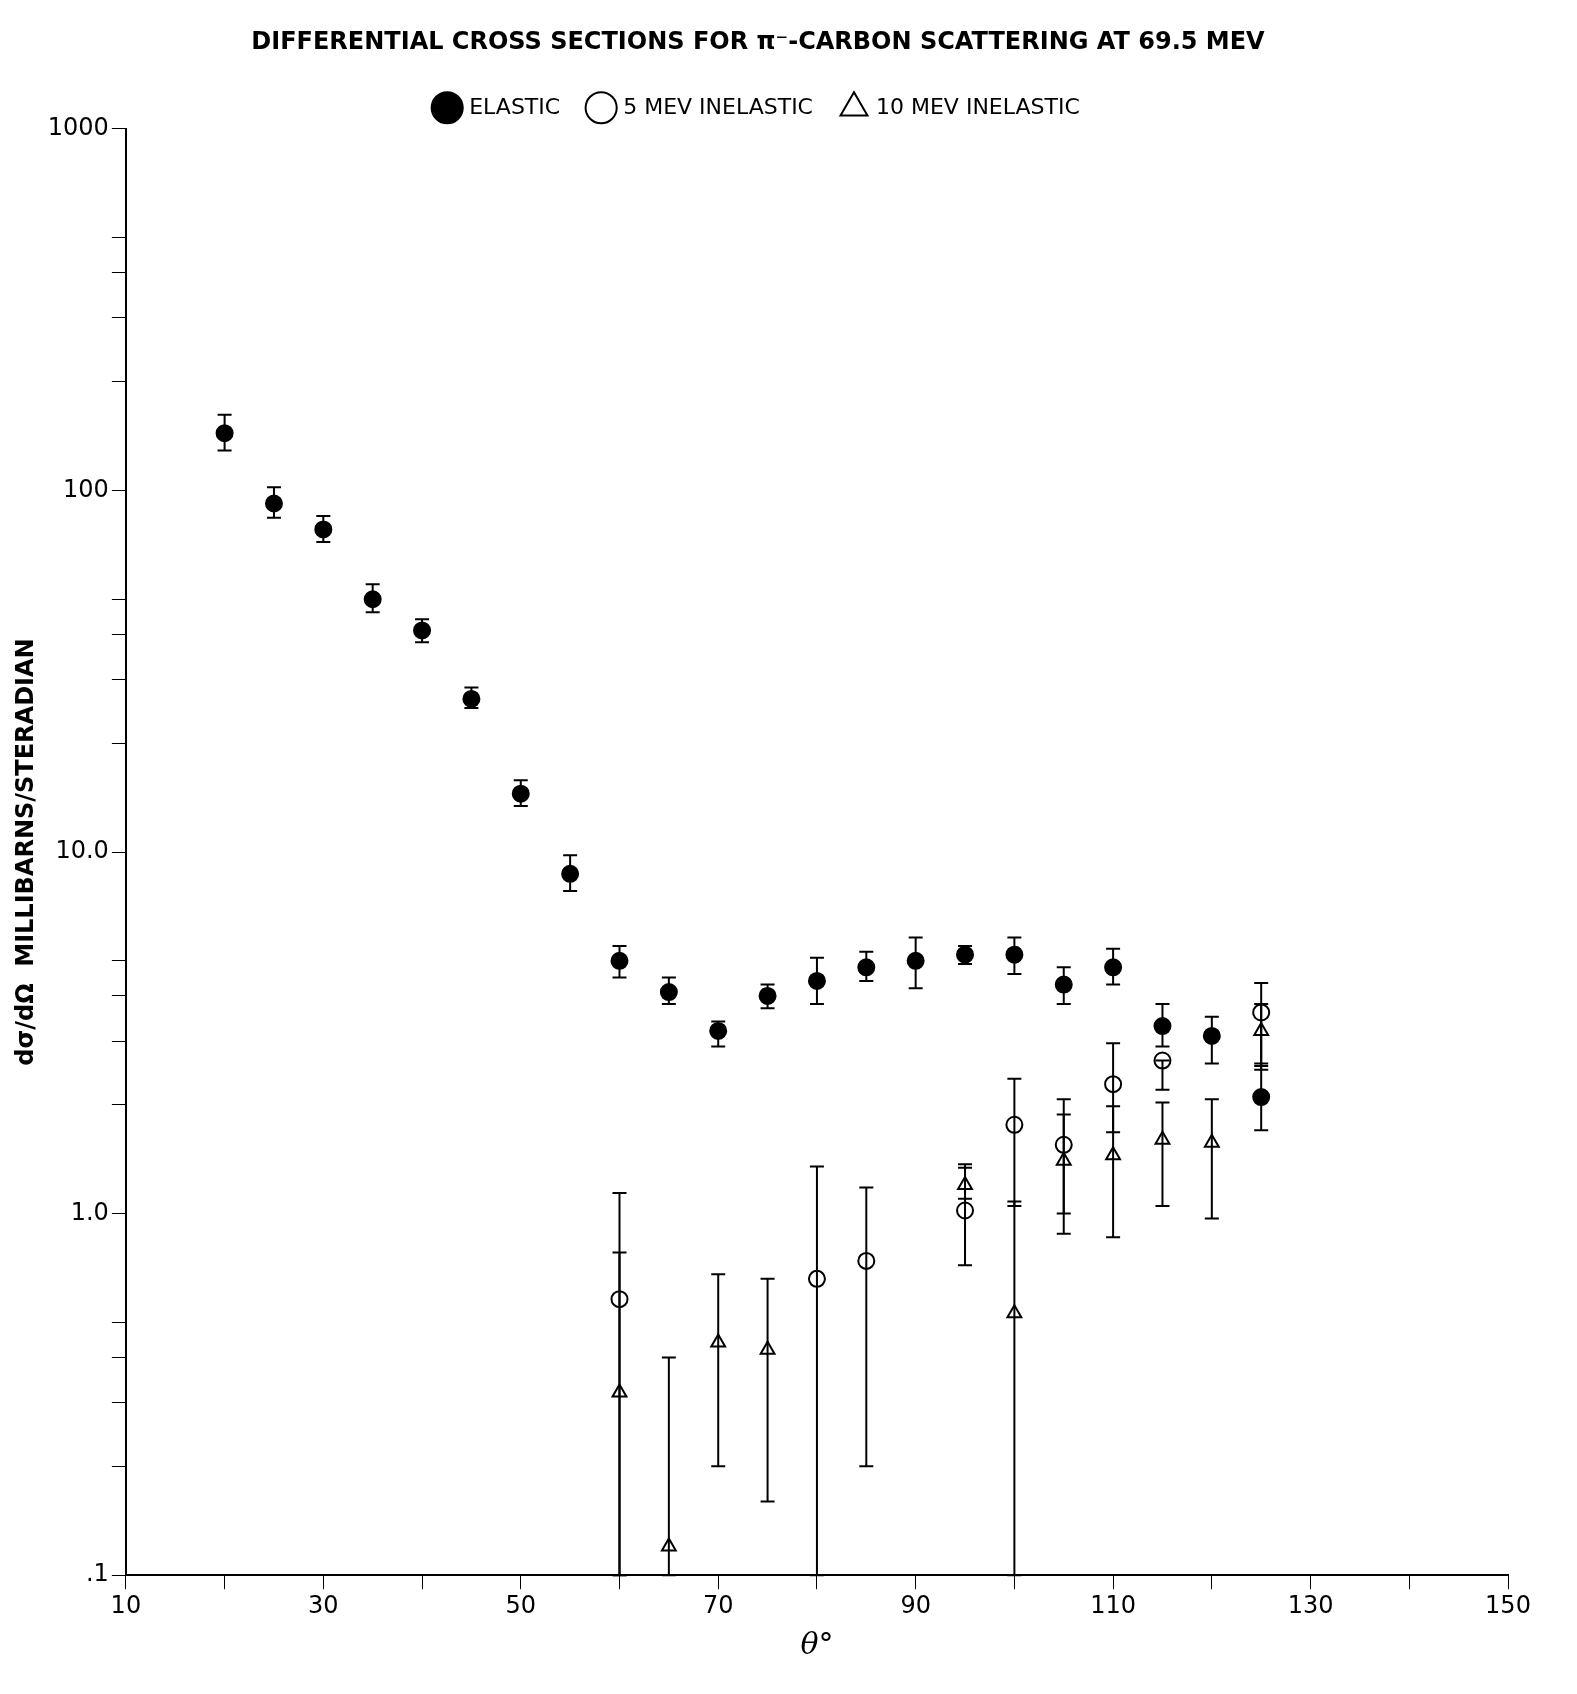 This screenshot has width=1577, height=1694. I want to click on y-tick-label: 1000, so click(78, 127).